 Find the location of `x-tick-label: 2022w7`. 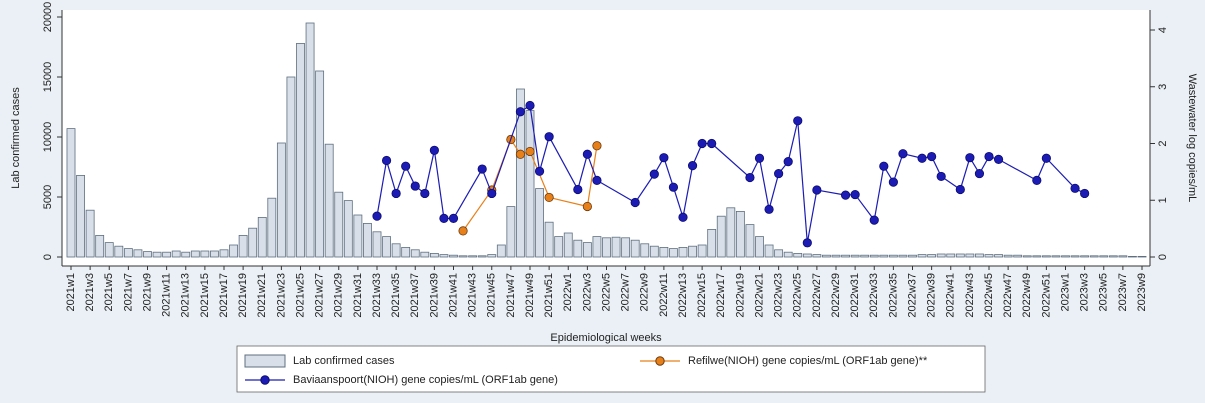

x-tick-label: 2022w7 is located at coordinates (626, 292).